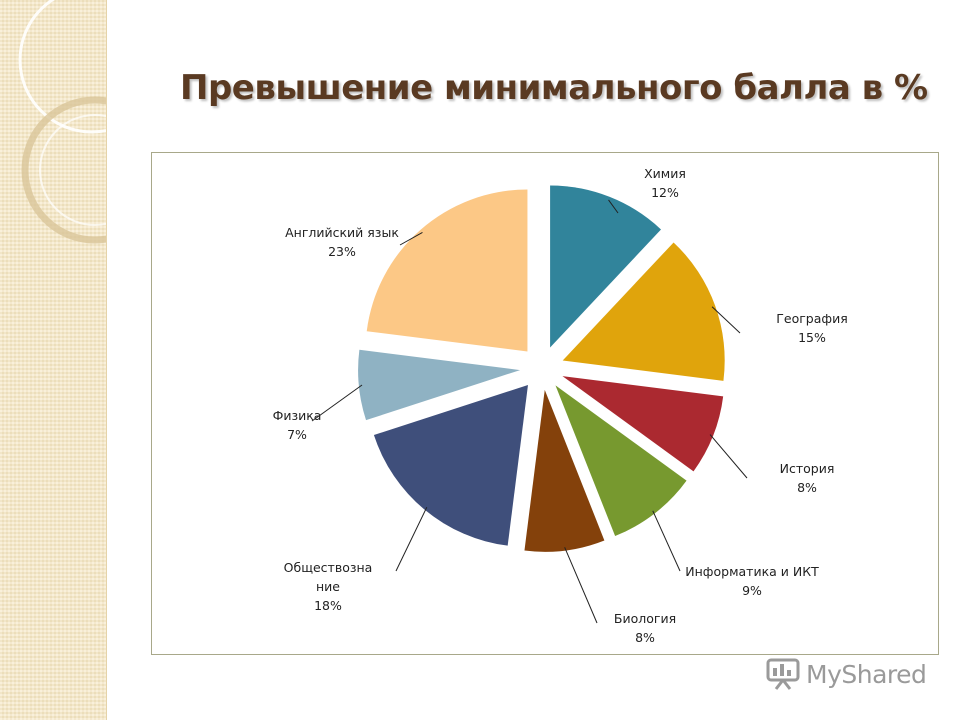 This screenshot has height=720, width=960. Describe the element at coordinates (752, 571) in the screenshot. I see `slice-label: Информатика и ИКТ` at that location.